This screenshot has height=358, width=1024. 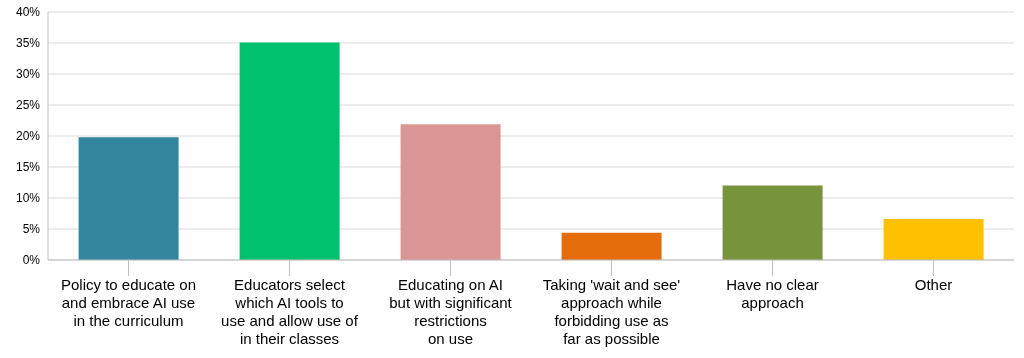 I want to click on y-tick-label: 10%, so click(x=28, y=198).